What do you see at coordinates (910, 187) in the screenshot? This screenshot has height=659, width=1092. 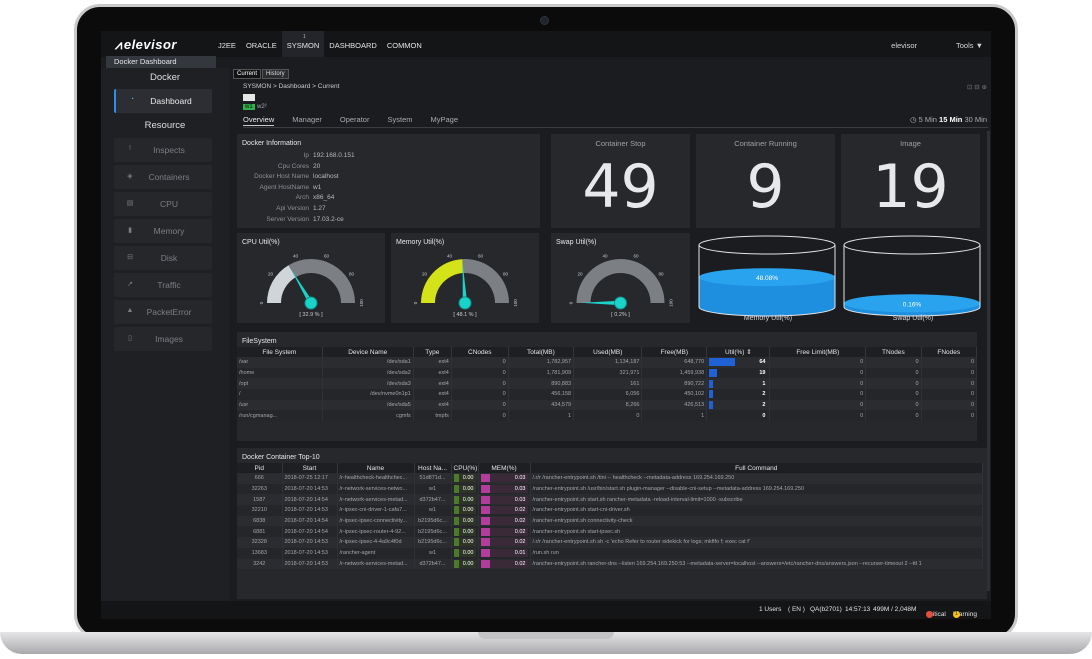 I see `stat-value: 19` at bounding box center [910, 187].